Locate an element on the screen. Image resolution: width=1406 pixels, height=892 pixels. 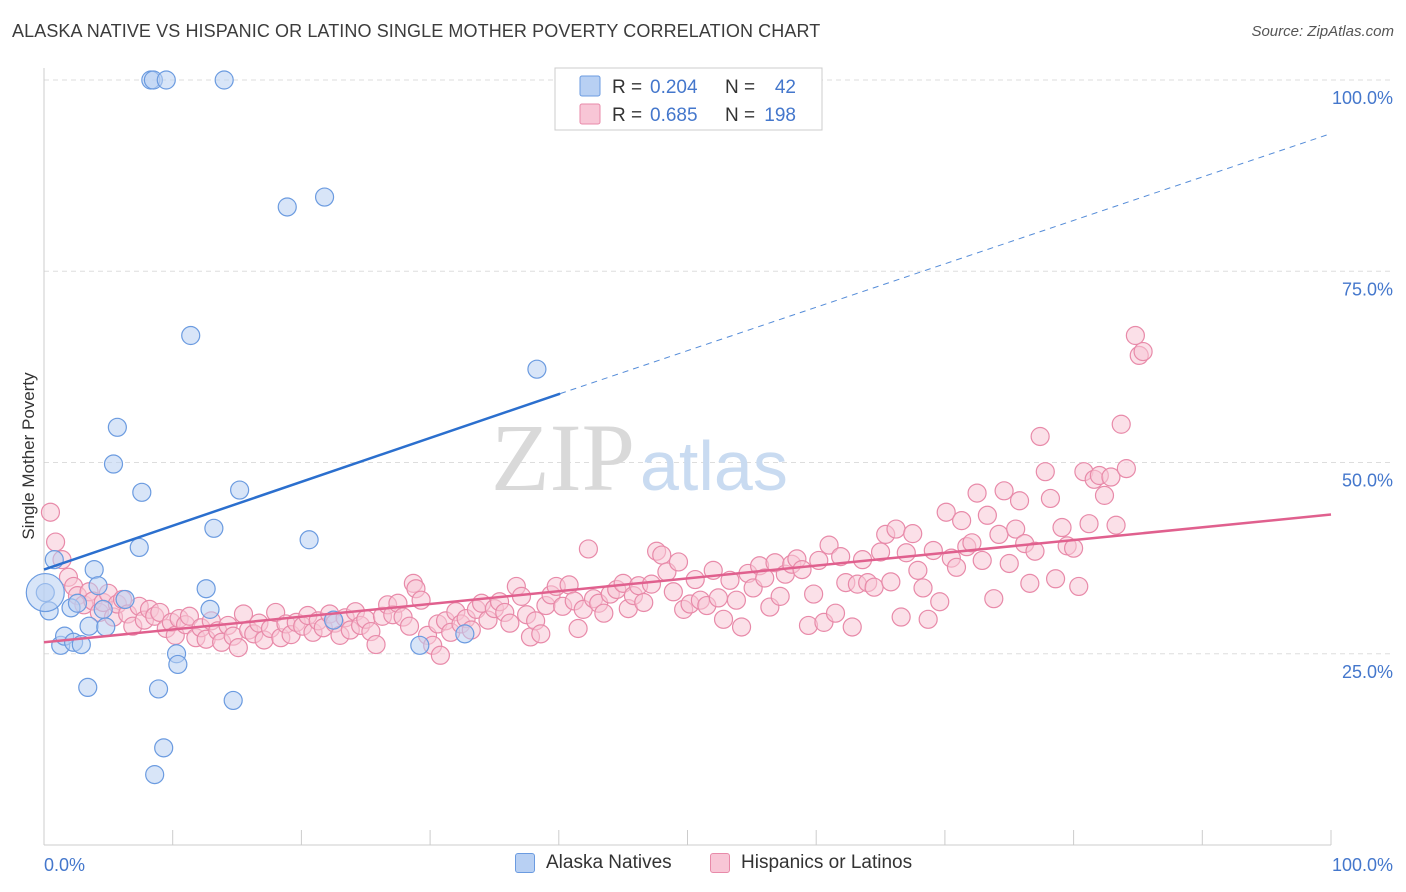
watermark: ZIP atlas is located at coordinates (639, 457).